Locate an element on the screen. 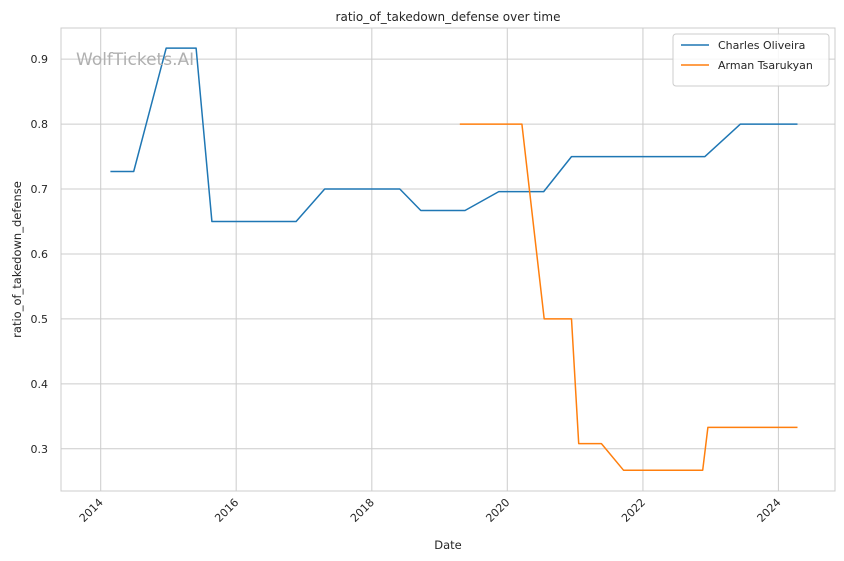 The height and width of the screenshot is (561, 844). y-tick-label: 0.4 is located at coordinates (40, 384).